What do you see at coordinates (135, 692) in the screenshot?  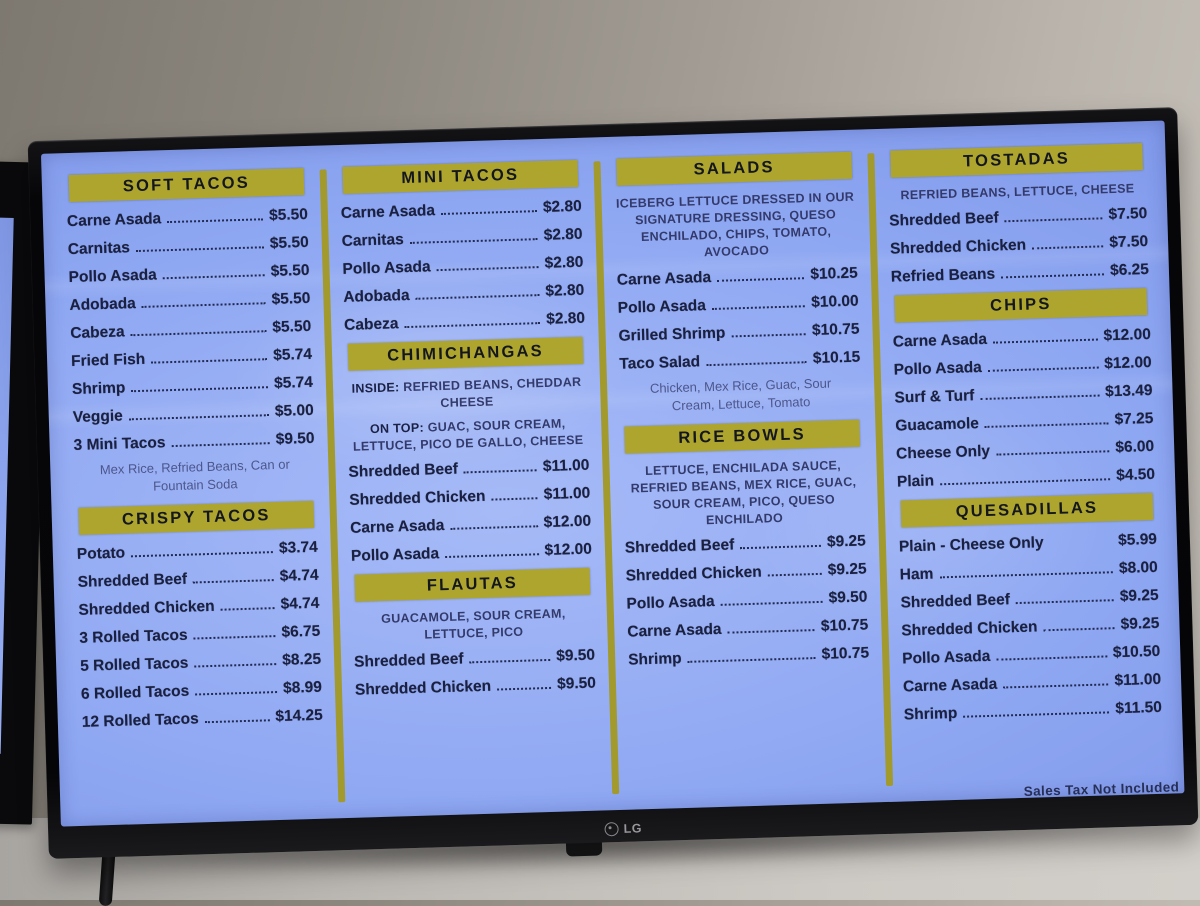 I see `item-name: 6 Rolled Tacos` at bounding box center [135, 692].